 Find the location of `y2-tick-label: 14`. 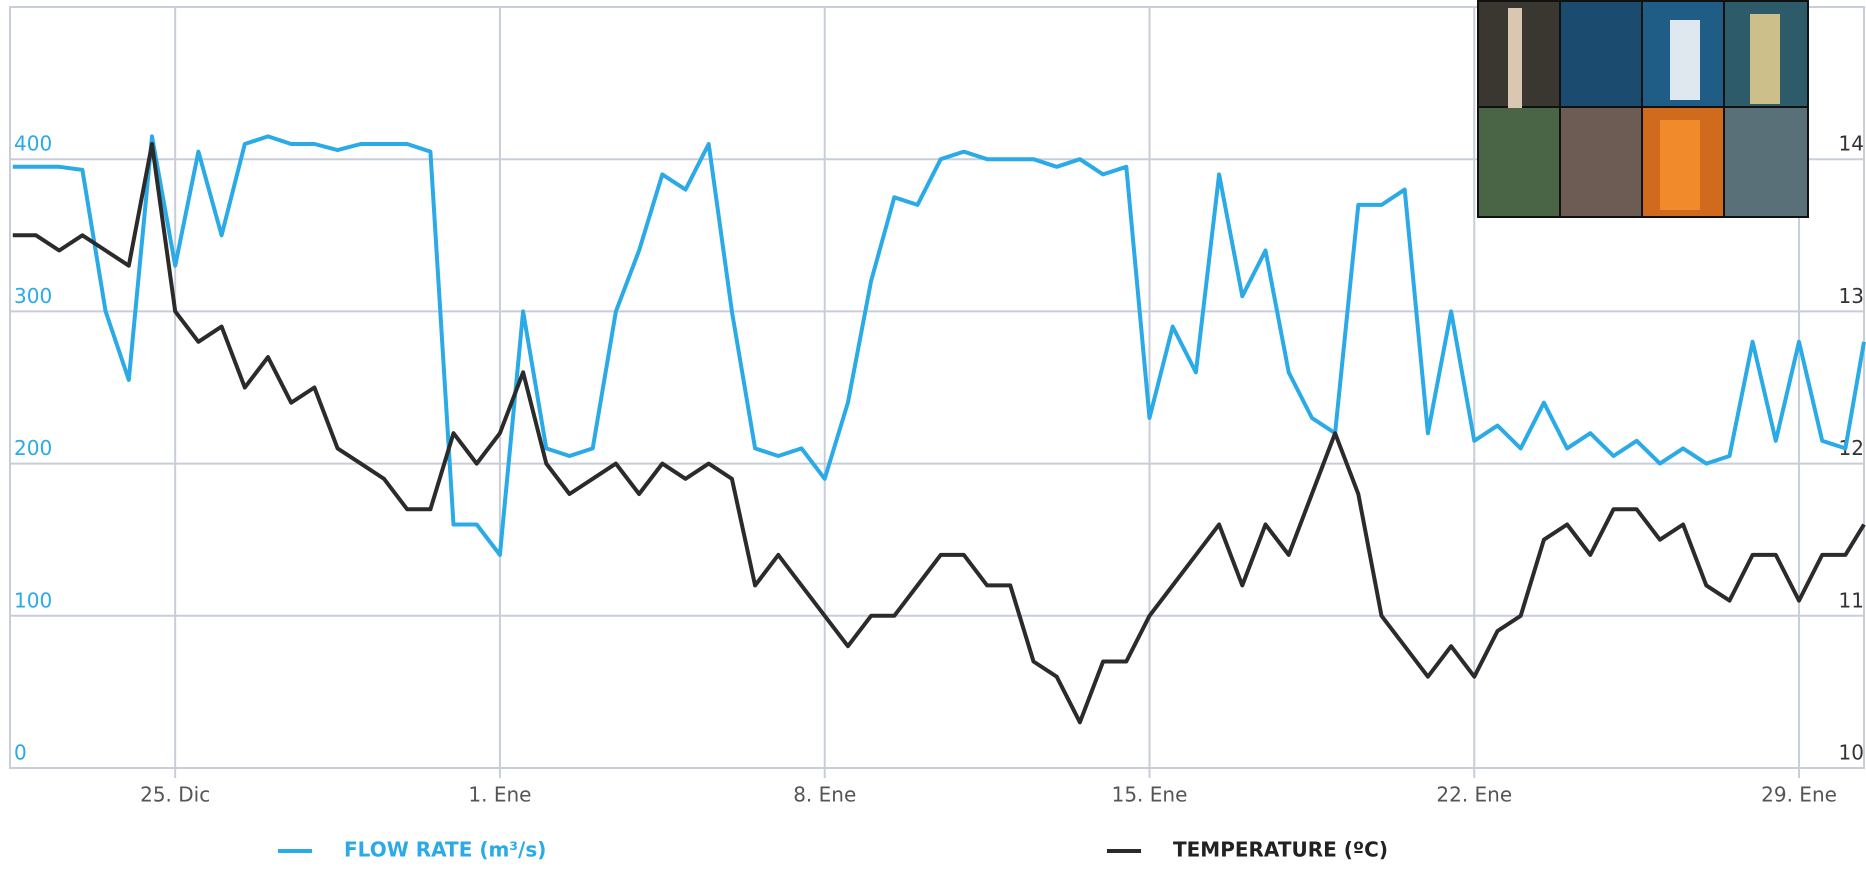

y2-tick-label: 14 is located at coordinates (1851, 144).